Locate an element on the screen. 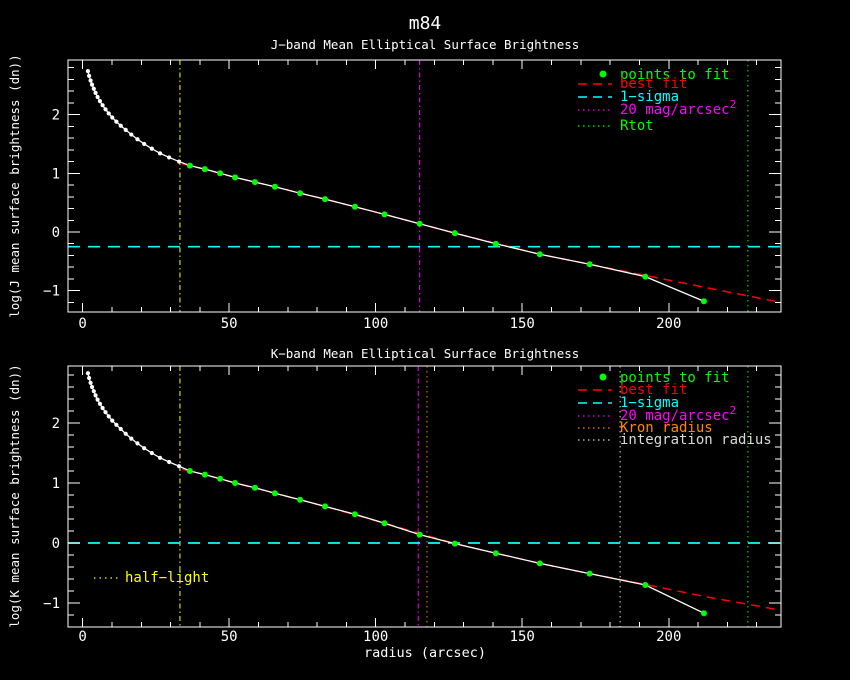  legend-label: integration radius is located at coordinates (696, 440).